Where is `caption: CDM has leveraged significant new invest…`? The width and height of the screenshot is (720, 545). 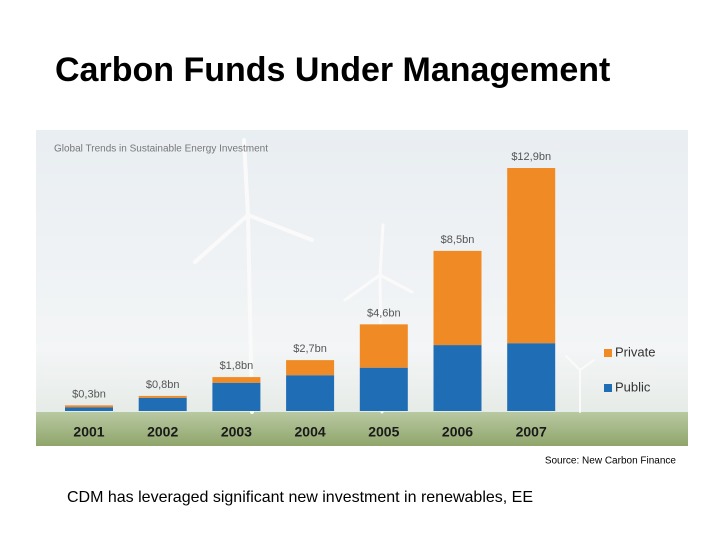 caption: CDM has leveraged significant new invest… is located at coordinates (300, 497).